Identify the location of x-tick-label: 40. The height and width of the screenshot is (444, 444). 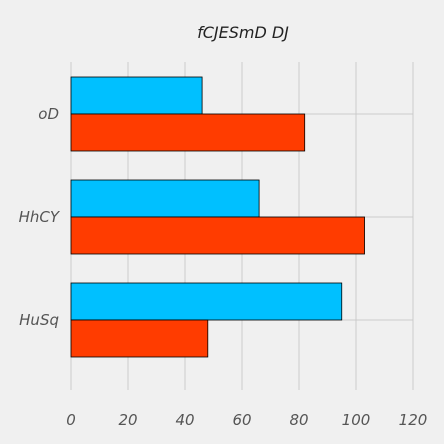
(184, 420).